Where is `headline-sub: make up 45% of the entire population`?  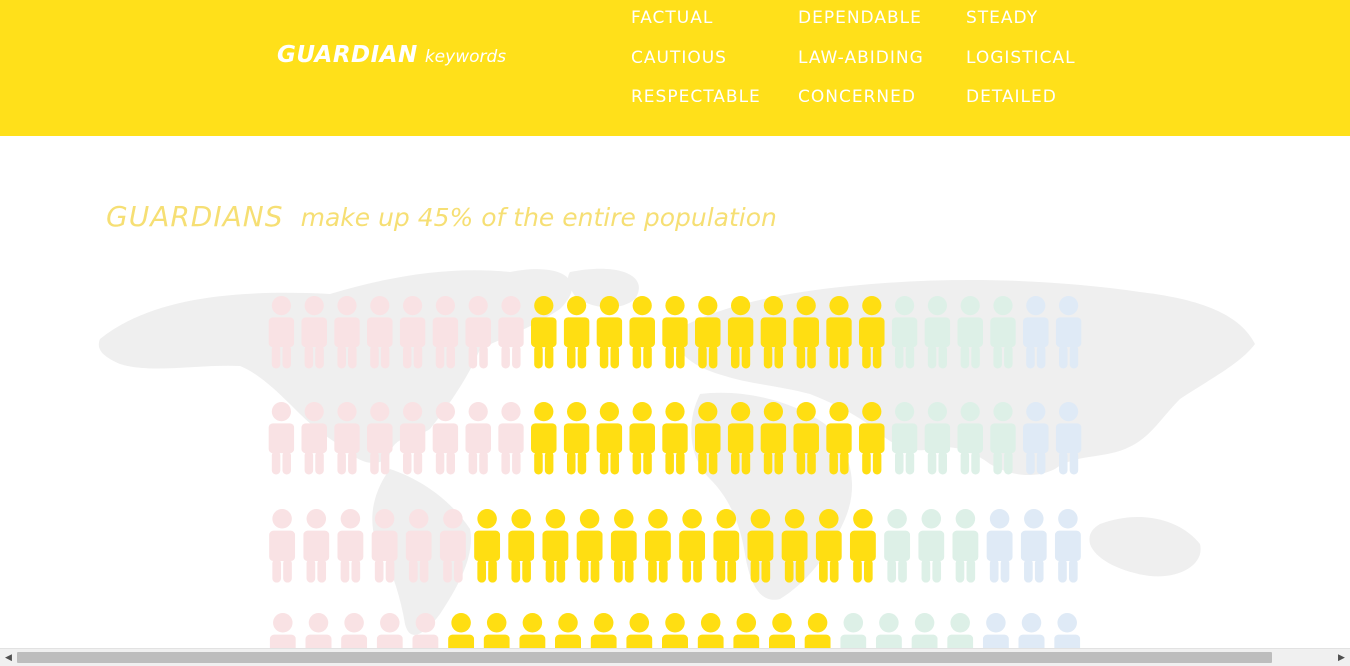 headline-sub: make up 45% of the entire population is located at coordinates (538, 217).